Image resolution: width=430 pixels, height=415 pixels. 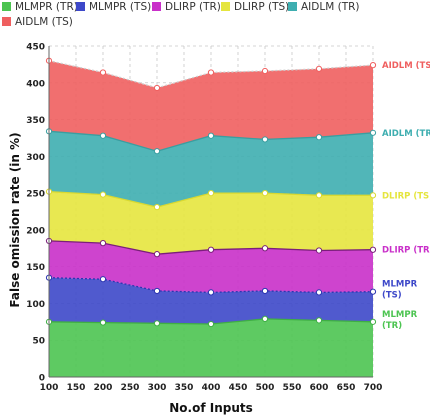 I want to click on area-mlmpr-tr, so click(x=211, y=347).